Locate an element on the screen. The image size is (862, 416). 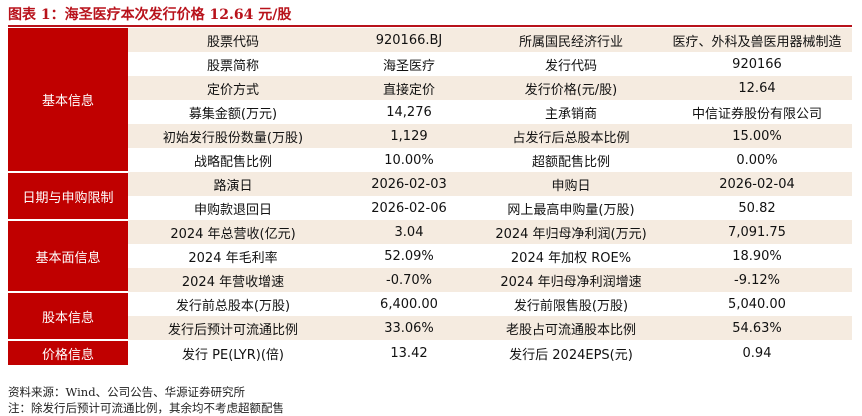
table-row: 日期与申购限制 路演日 2026-02-03 申购日 2026-02-04 is located at coordinates (430, 196).